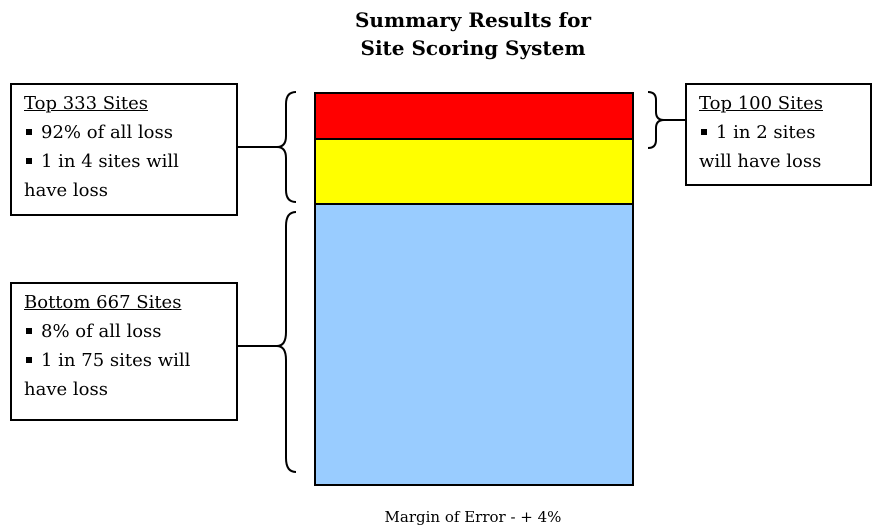 This screenshot has height=531, width=873. I want to click on top-100-bullet-1-text: 1 in 2 sites, so click(766, 132).